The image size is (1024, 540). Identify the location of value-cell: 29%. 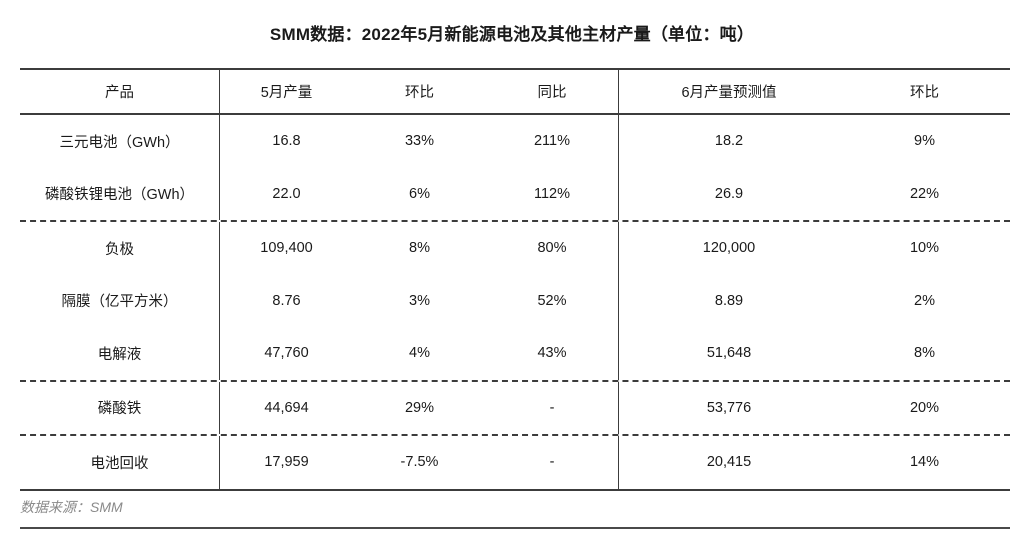
(419, 407).